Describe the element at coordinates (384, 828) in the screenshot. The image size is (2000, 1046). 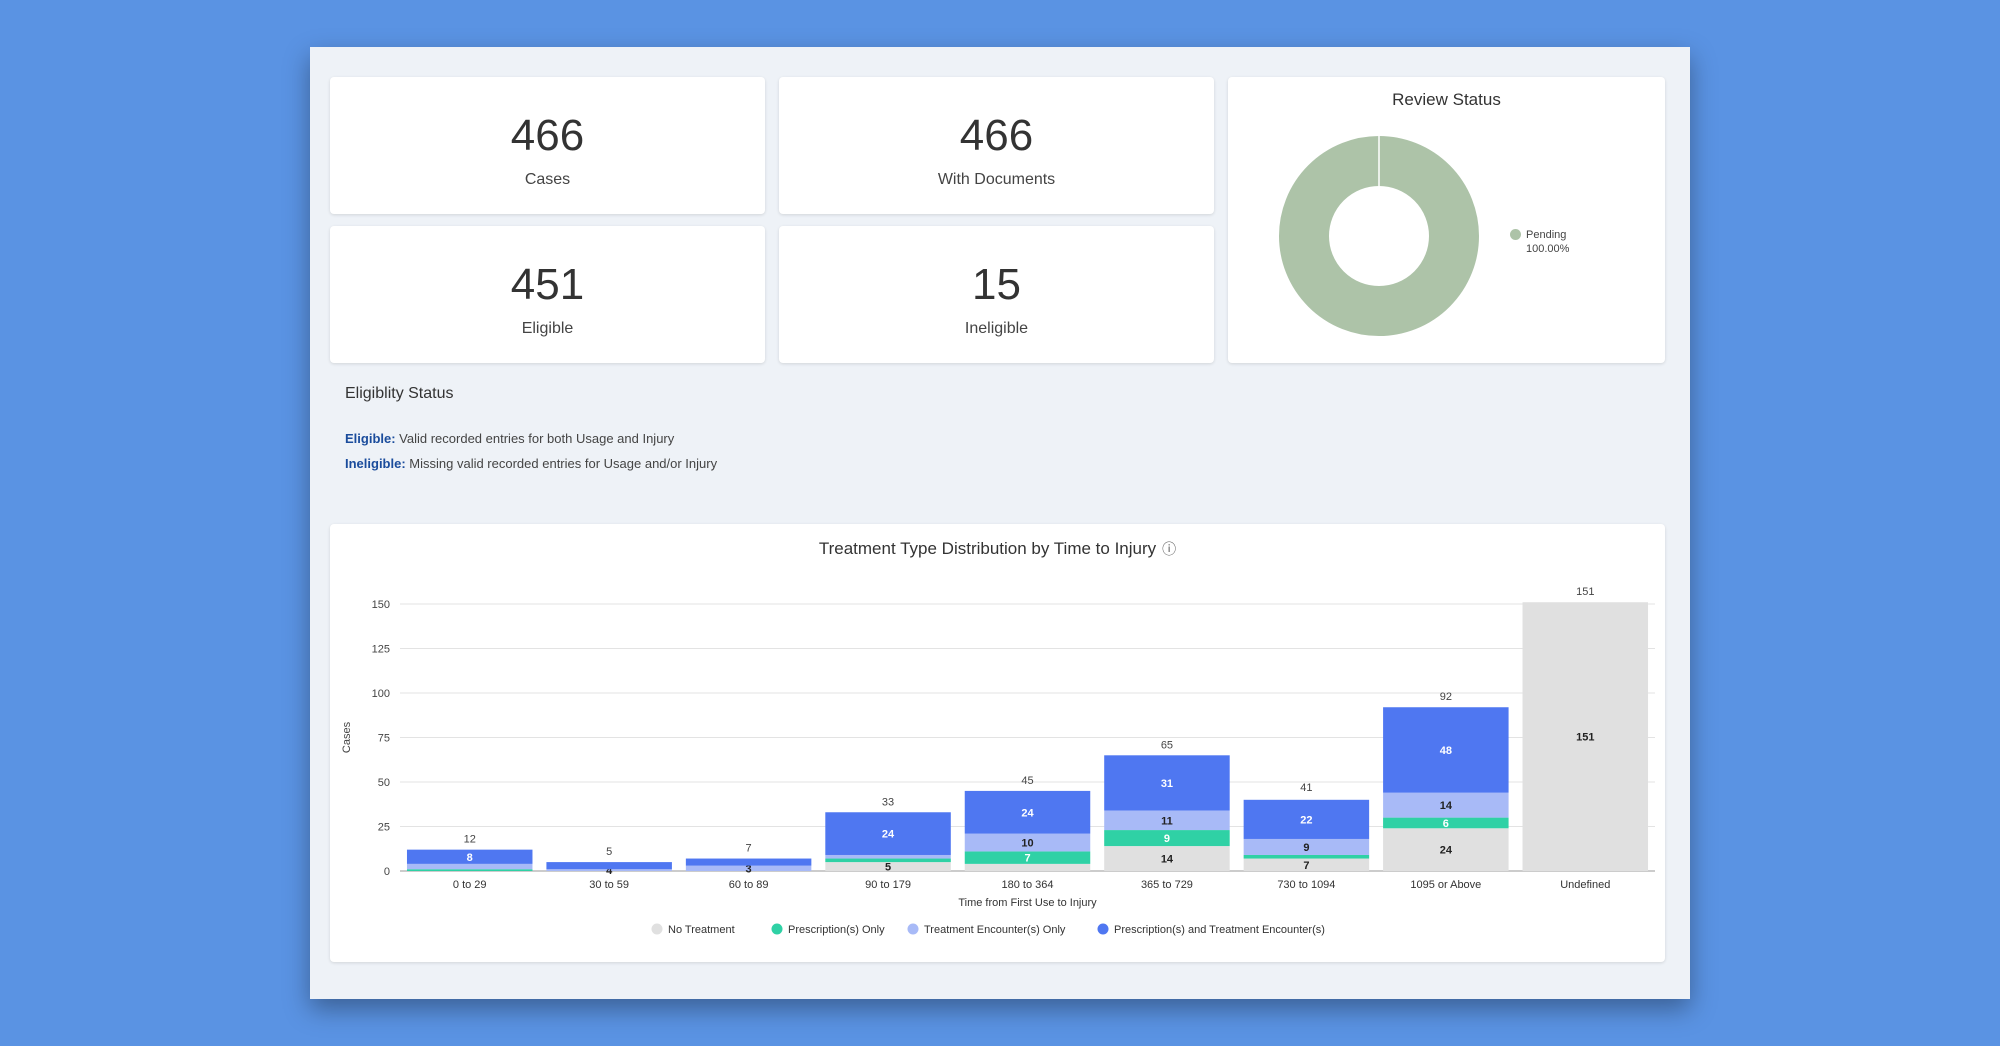
I see `y-tick-label: 25` at that location.